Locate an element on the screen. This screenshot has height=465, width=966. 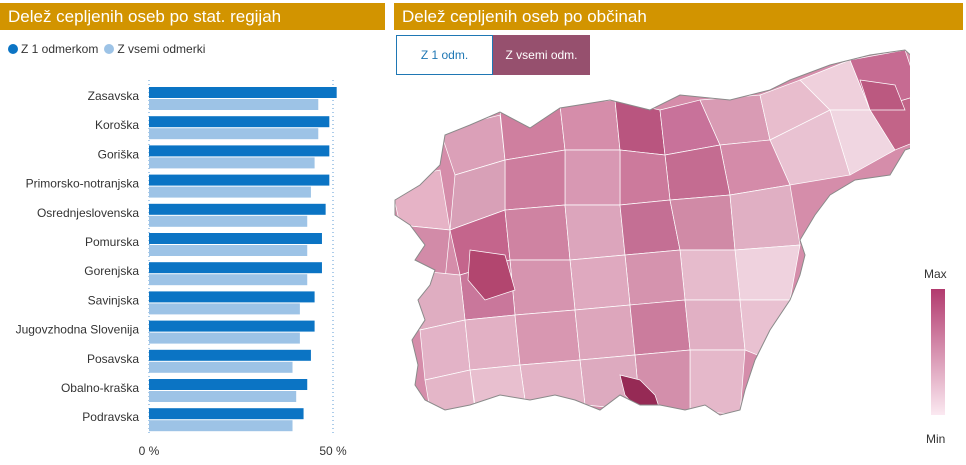
legend-swatch-all-doses is located at coordinates (109, 49).